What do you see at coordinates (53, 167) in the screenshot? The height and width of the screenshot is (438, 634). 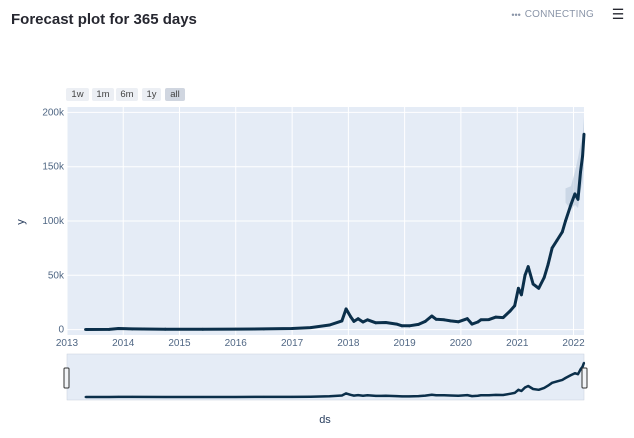 I see `y-tick-label: 150k` at bounding box center [53, 167].